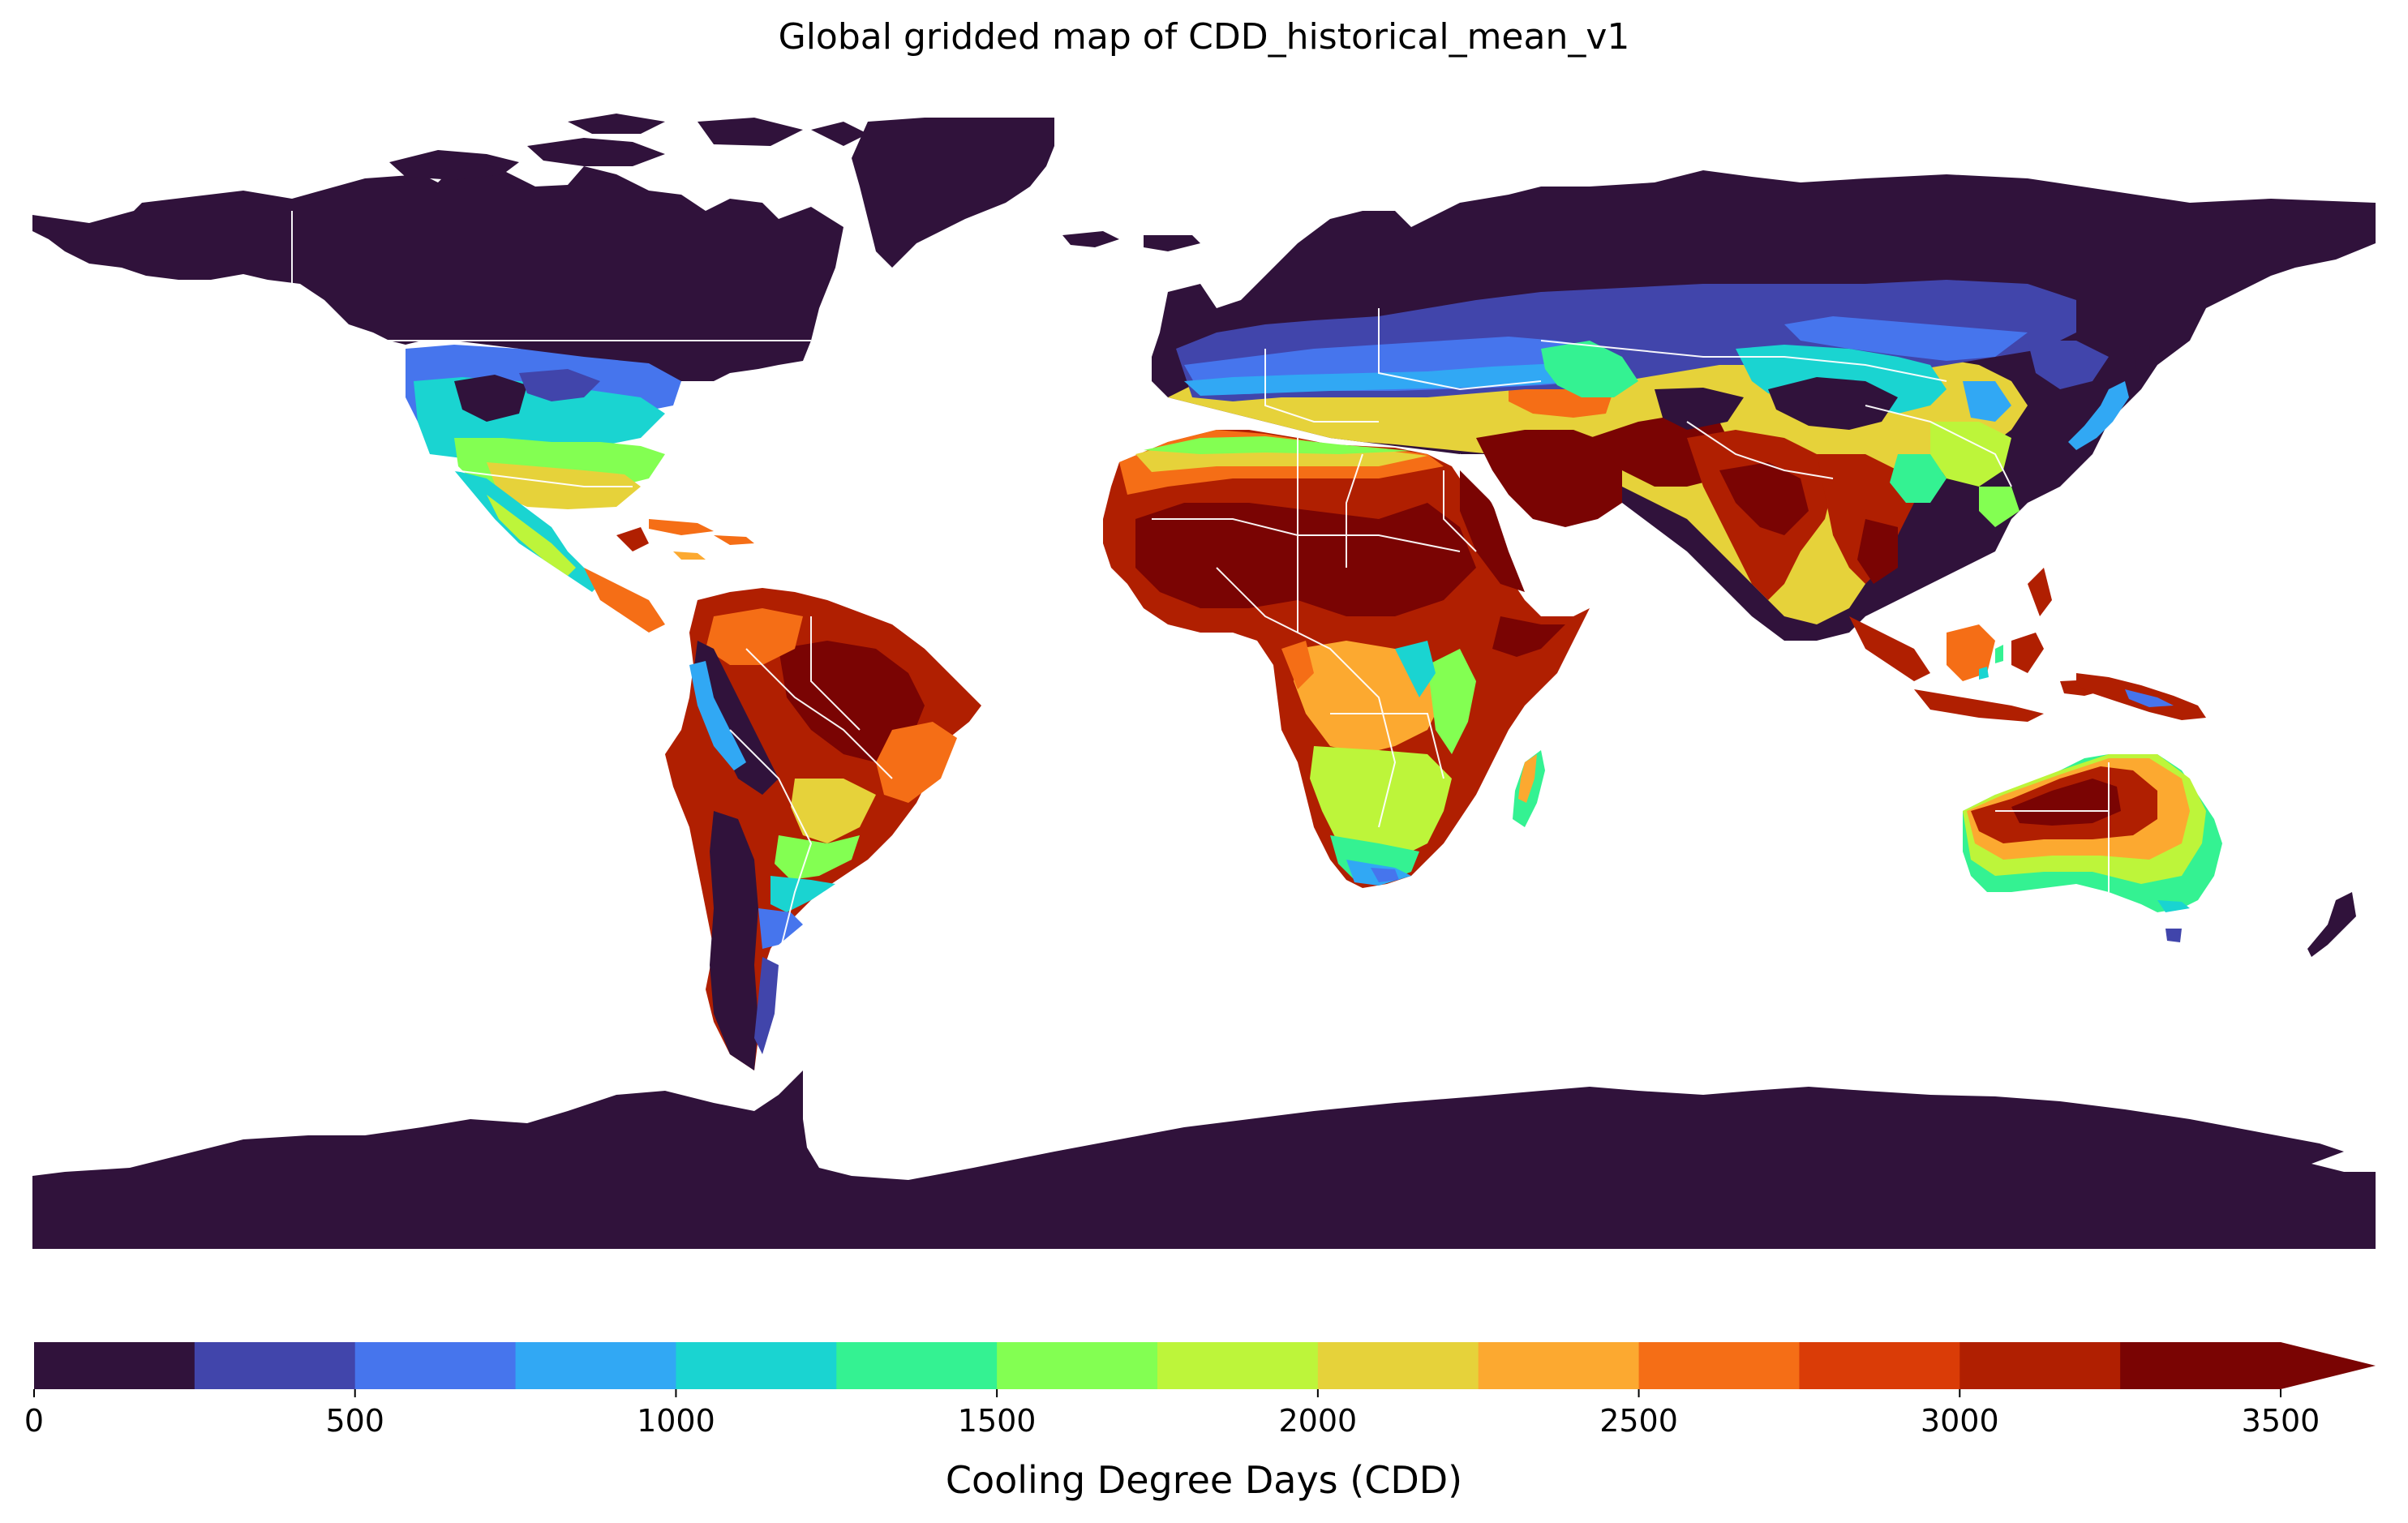 Image resolution: width=2408 pixels, height=1523 pixels. I want to click on southeast-asia-islands, so click(1979, 645).